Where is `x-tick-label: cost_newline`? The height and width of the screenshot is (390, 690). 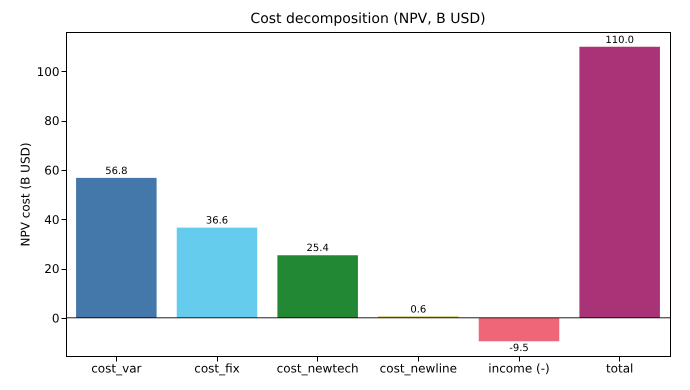 x-tick-label: cost_newline is located at coordinates (419, 369).